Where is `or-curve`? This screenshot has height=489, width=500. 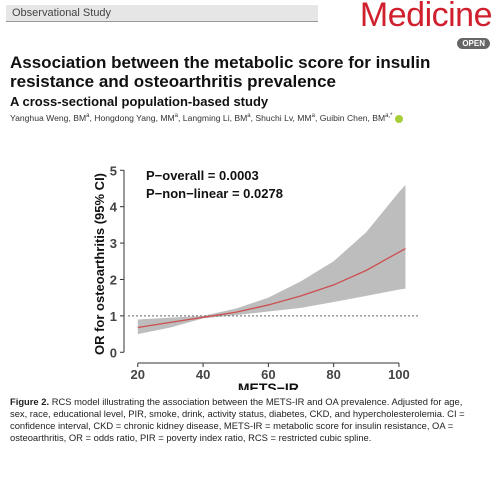
or-curve is located at coordinates (271, 288).